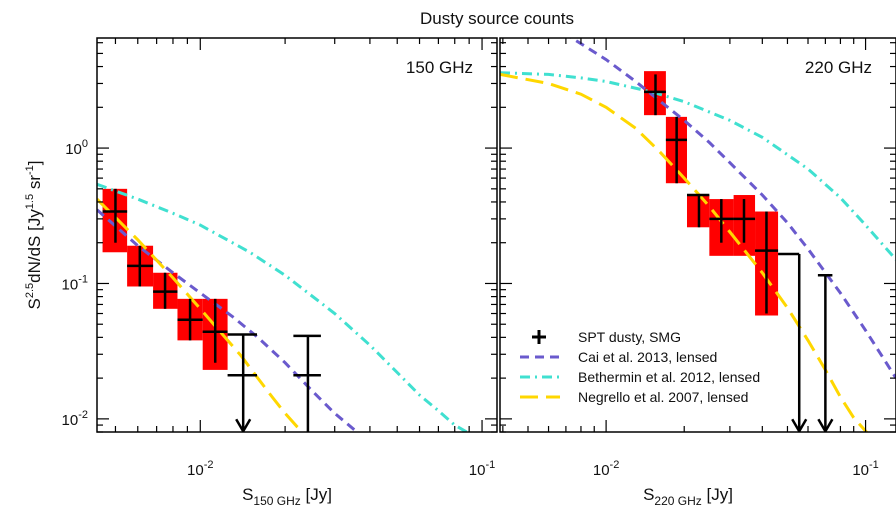  What do you see at coordinates (629, 337) in the screenshot?
I see `legend-label: SPT dusty, SMG` at bounding box center [629, 337].